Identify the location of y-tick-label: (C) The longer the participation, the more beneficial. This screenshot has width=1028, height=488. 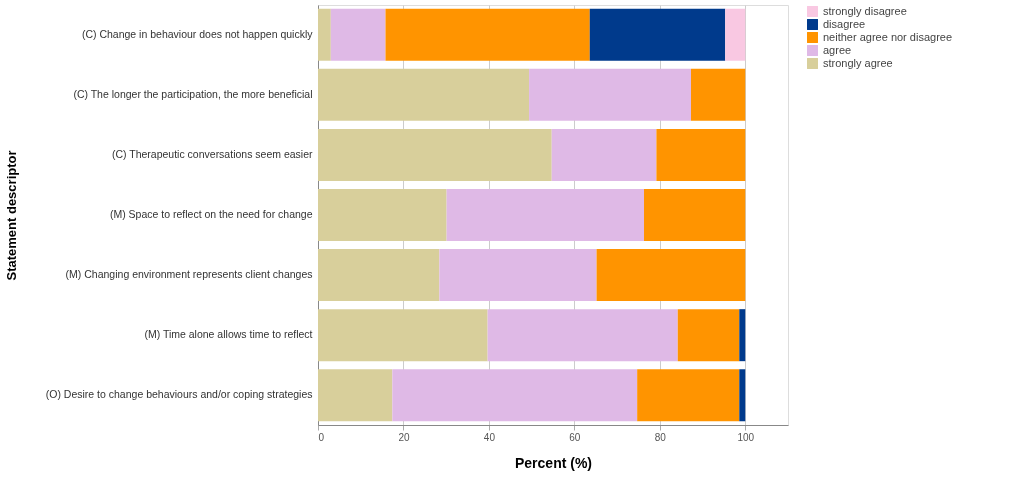
(193, 93).